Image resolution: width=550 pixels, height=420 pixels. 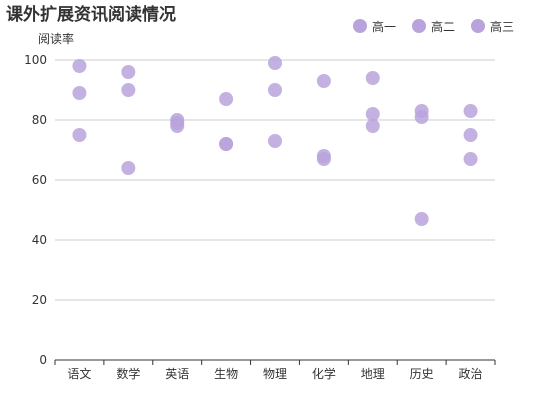 What do you see at coordinates (79, 66) in the screenshot?
I see `data-point-高一-语文` at bounding box center [79, 66].